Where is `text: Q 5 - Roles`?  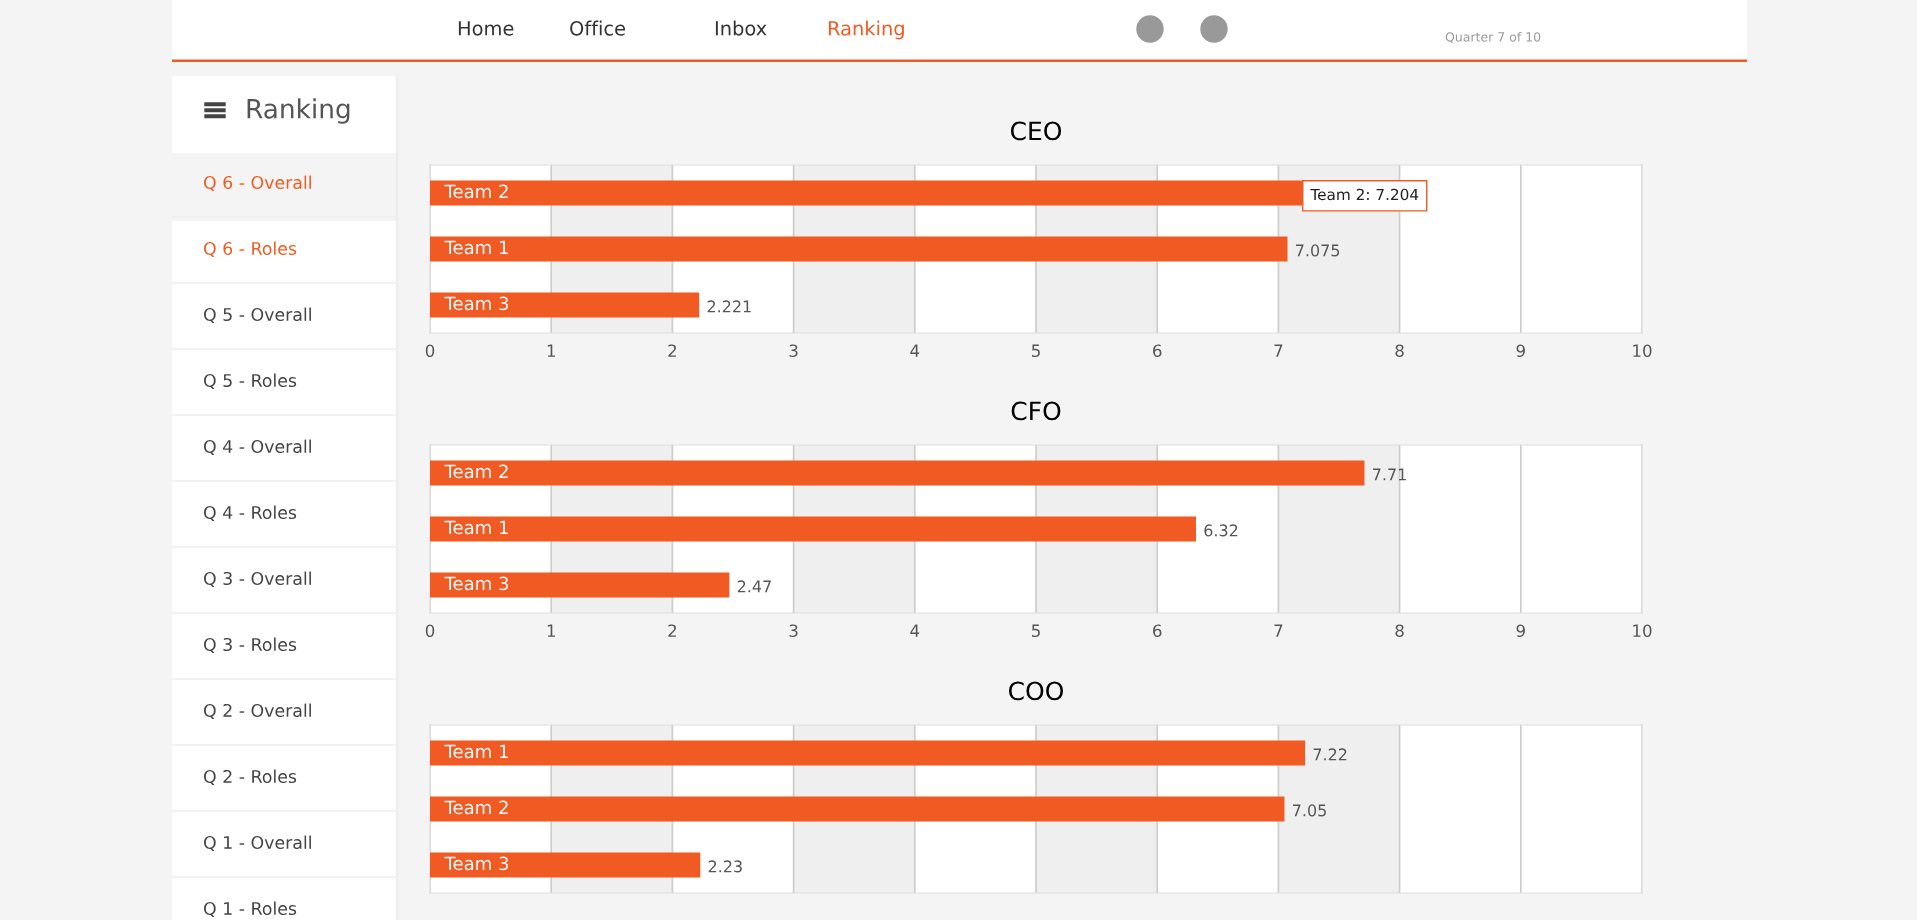
text: Q 5 - Roles is located at coordinates (250, 381).